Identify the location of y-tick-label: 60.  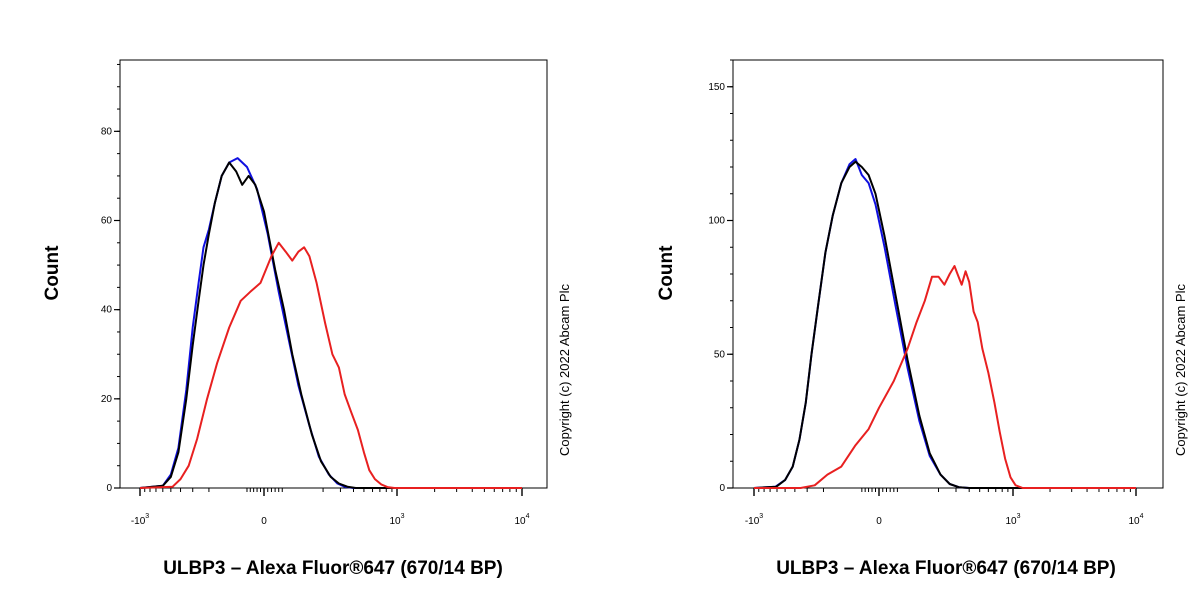
(107, 221).